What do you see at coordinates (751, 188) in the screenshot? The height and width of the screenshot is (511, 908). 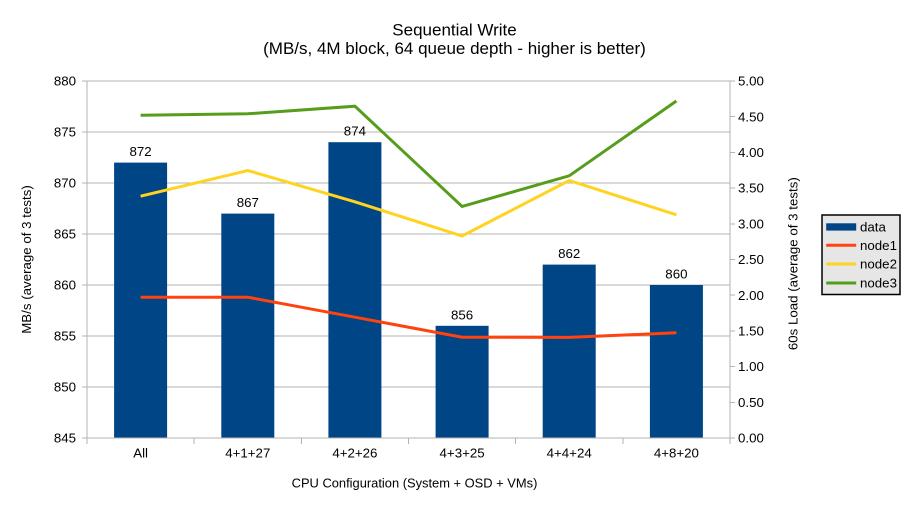 I see `svg-text: 3.50` at bounding box center [751, 188].